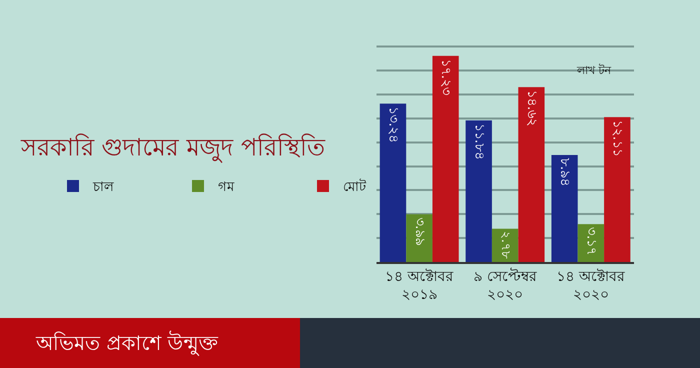  I want to click on x-tick-label: ১৪ অক্টোবর ২০১৯, so click(419, 285).